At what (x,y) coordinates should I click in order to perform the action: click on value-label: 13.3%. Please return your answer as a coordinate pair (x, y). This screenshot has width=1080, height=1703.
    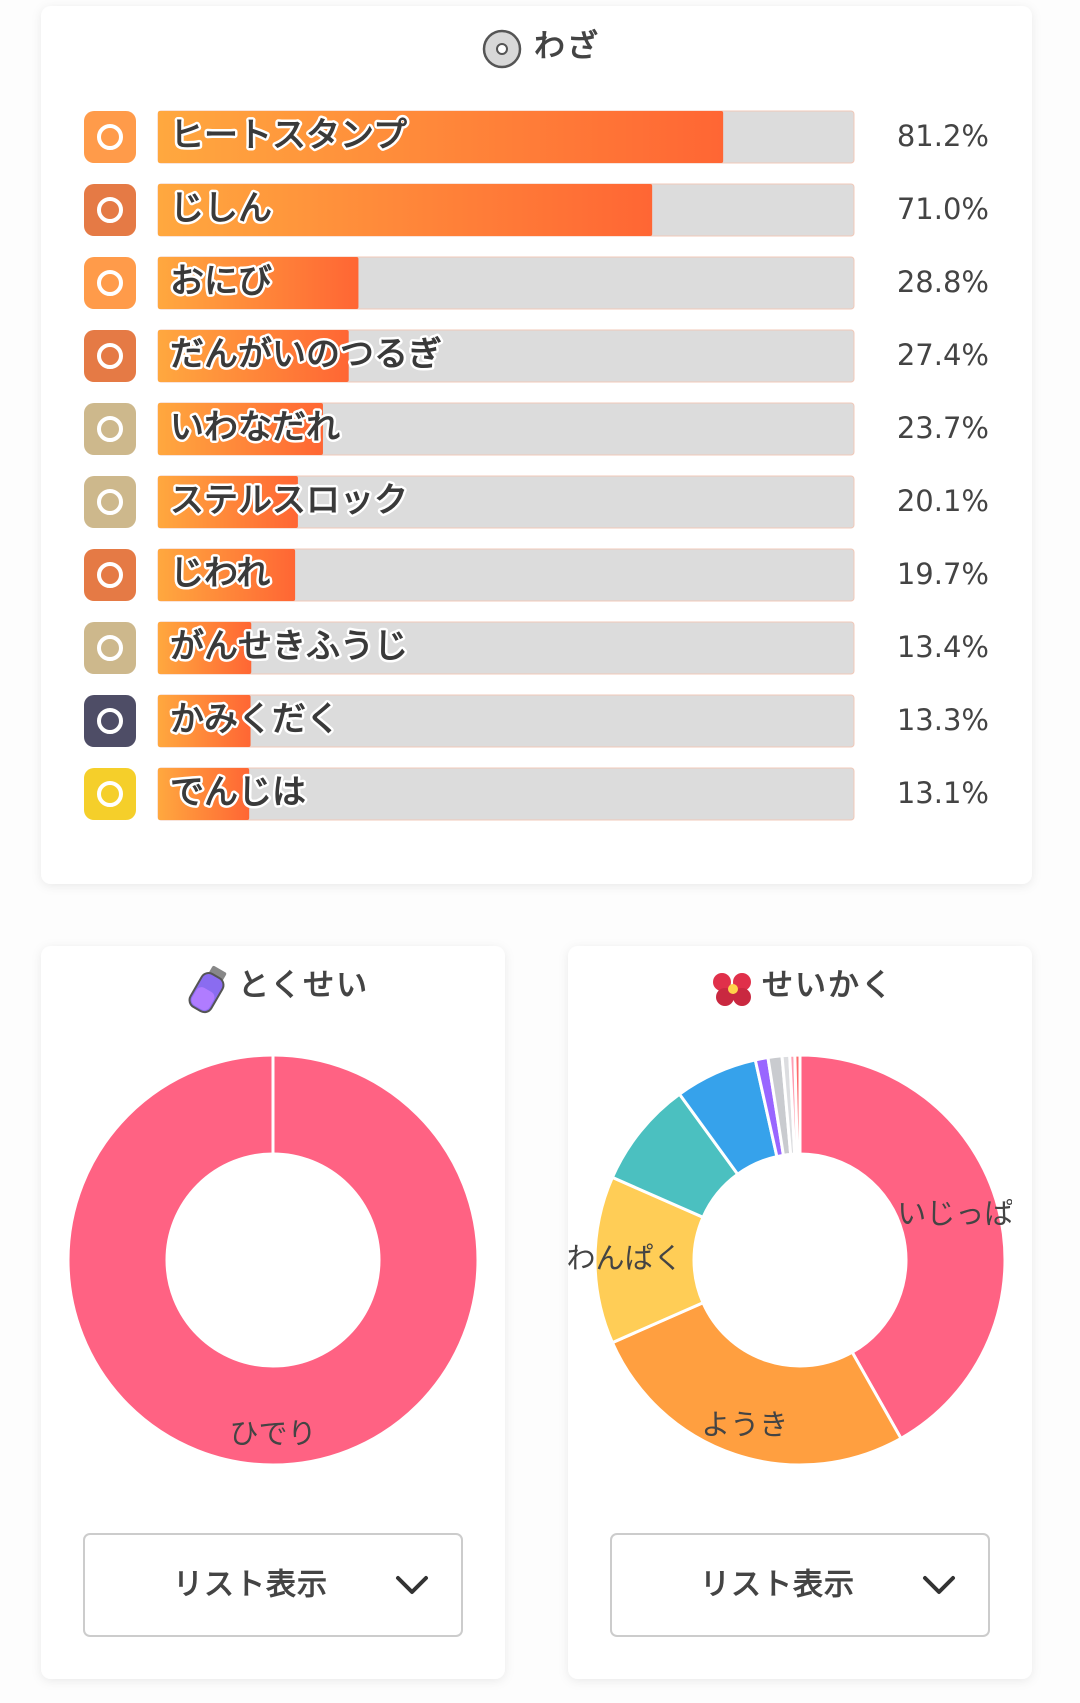
    Looking at the image, I should click on (943, 720).